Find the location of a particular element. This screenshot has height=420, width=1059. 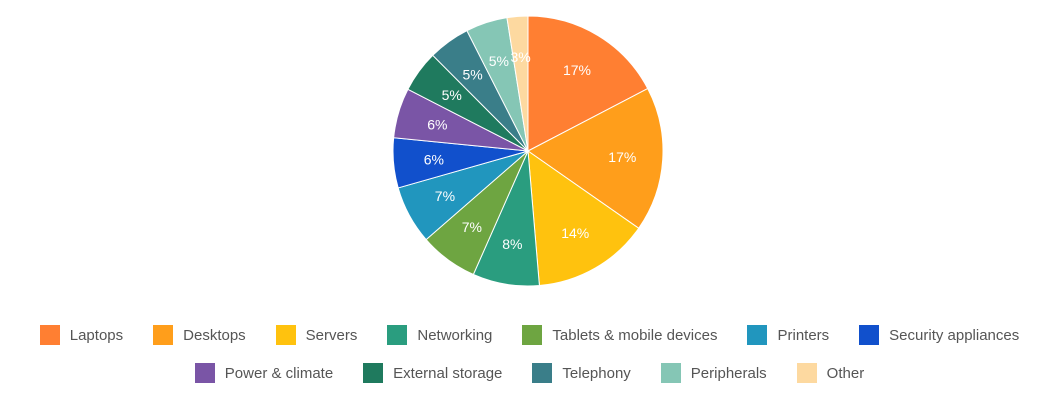

legend-item-networking: Networking is located at coordinates (439, 335).